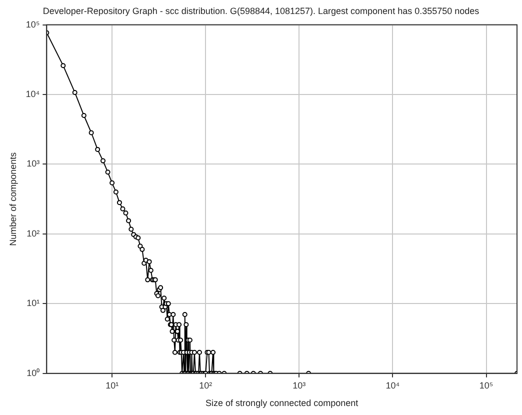  I want to click on y-tick-label: 10⁴, so click(33, 94).